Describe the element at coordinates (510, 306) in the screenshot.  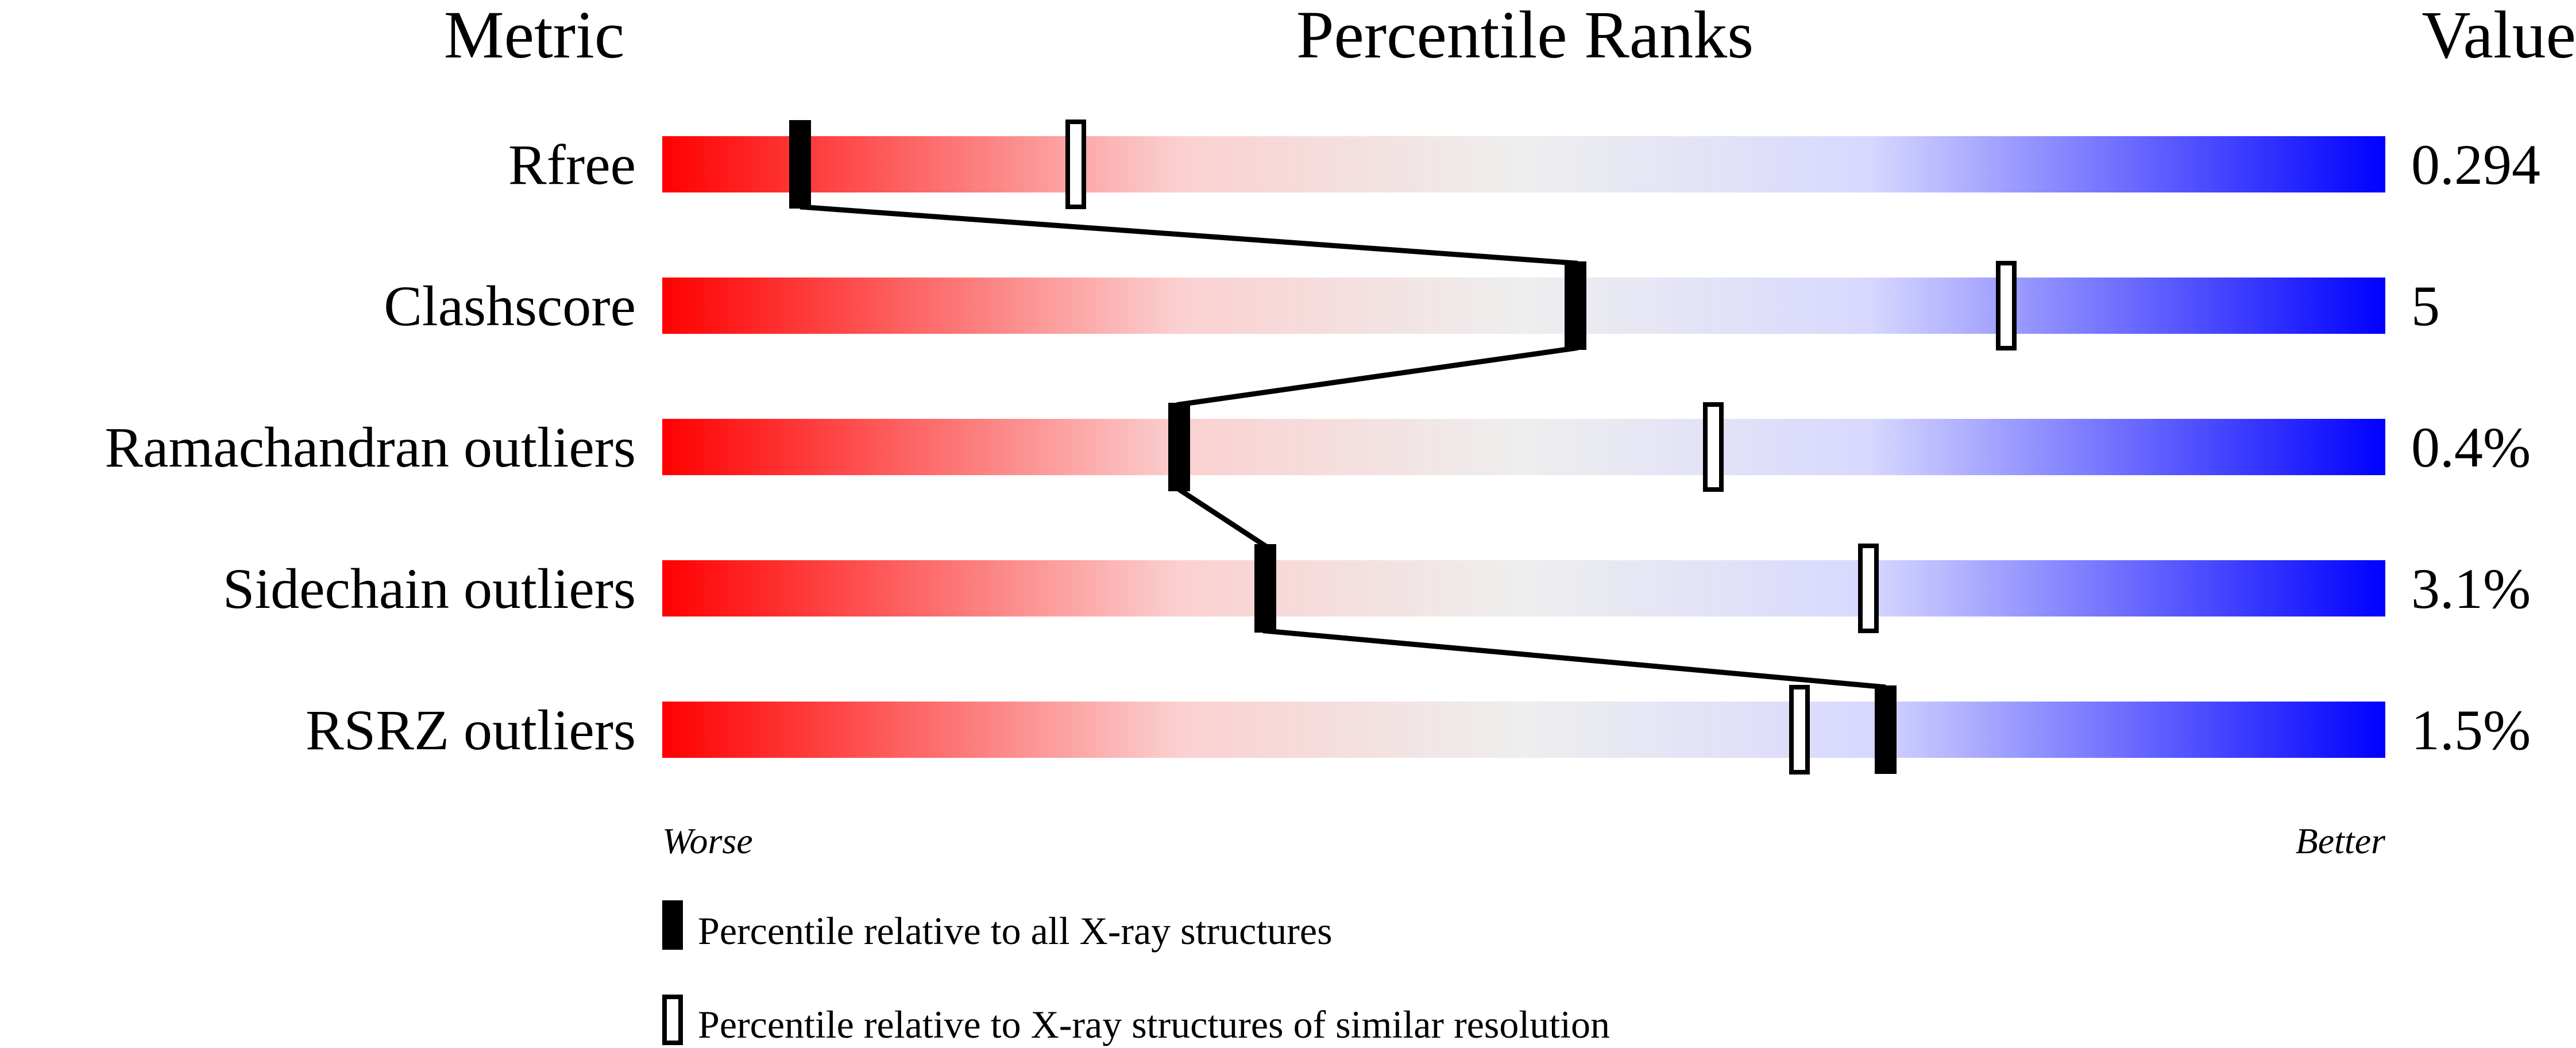
I see `metric-label: Clashscore` at that location.